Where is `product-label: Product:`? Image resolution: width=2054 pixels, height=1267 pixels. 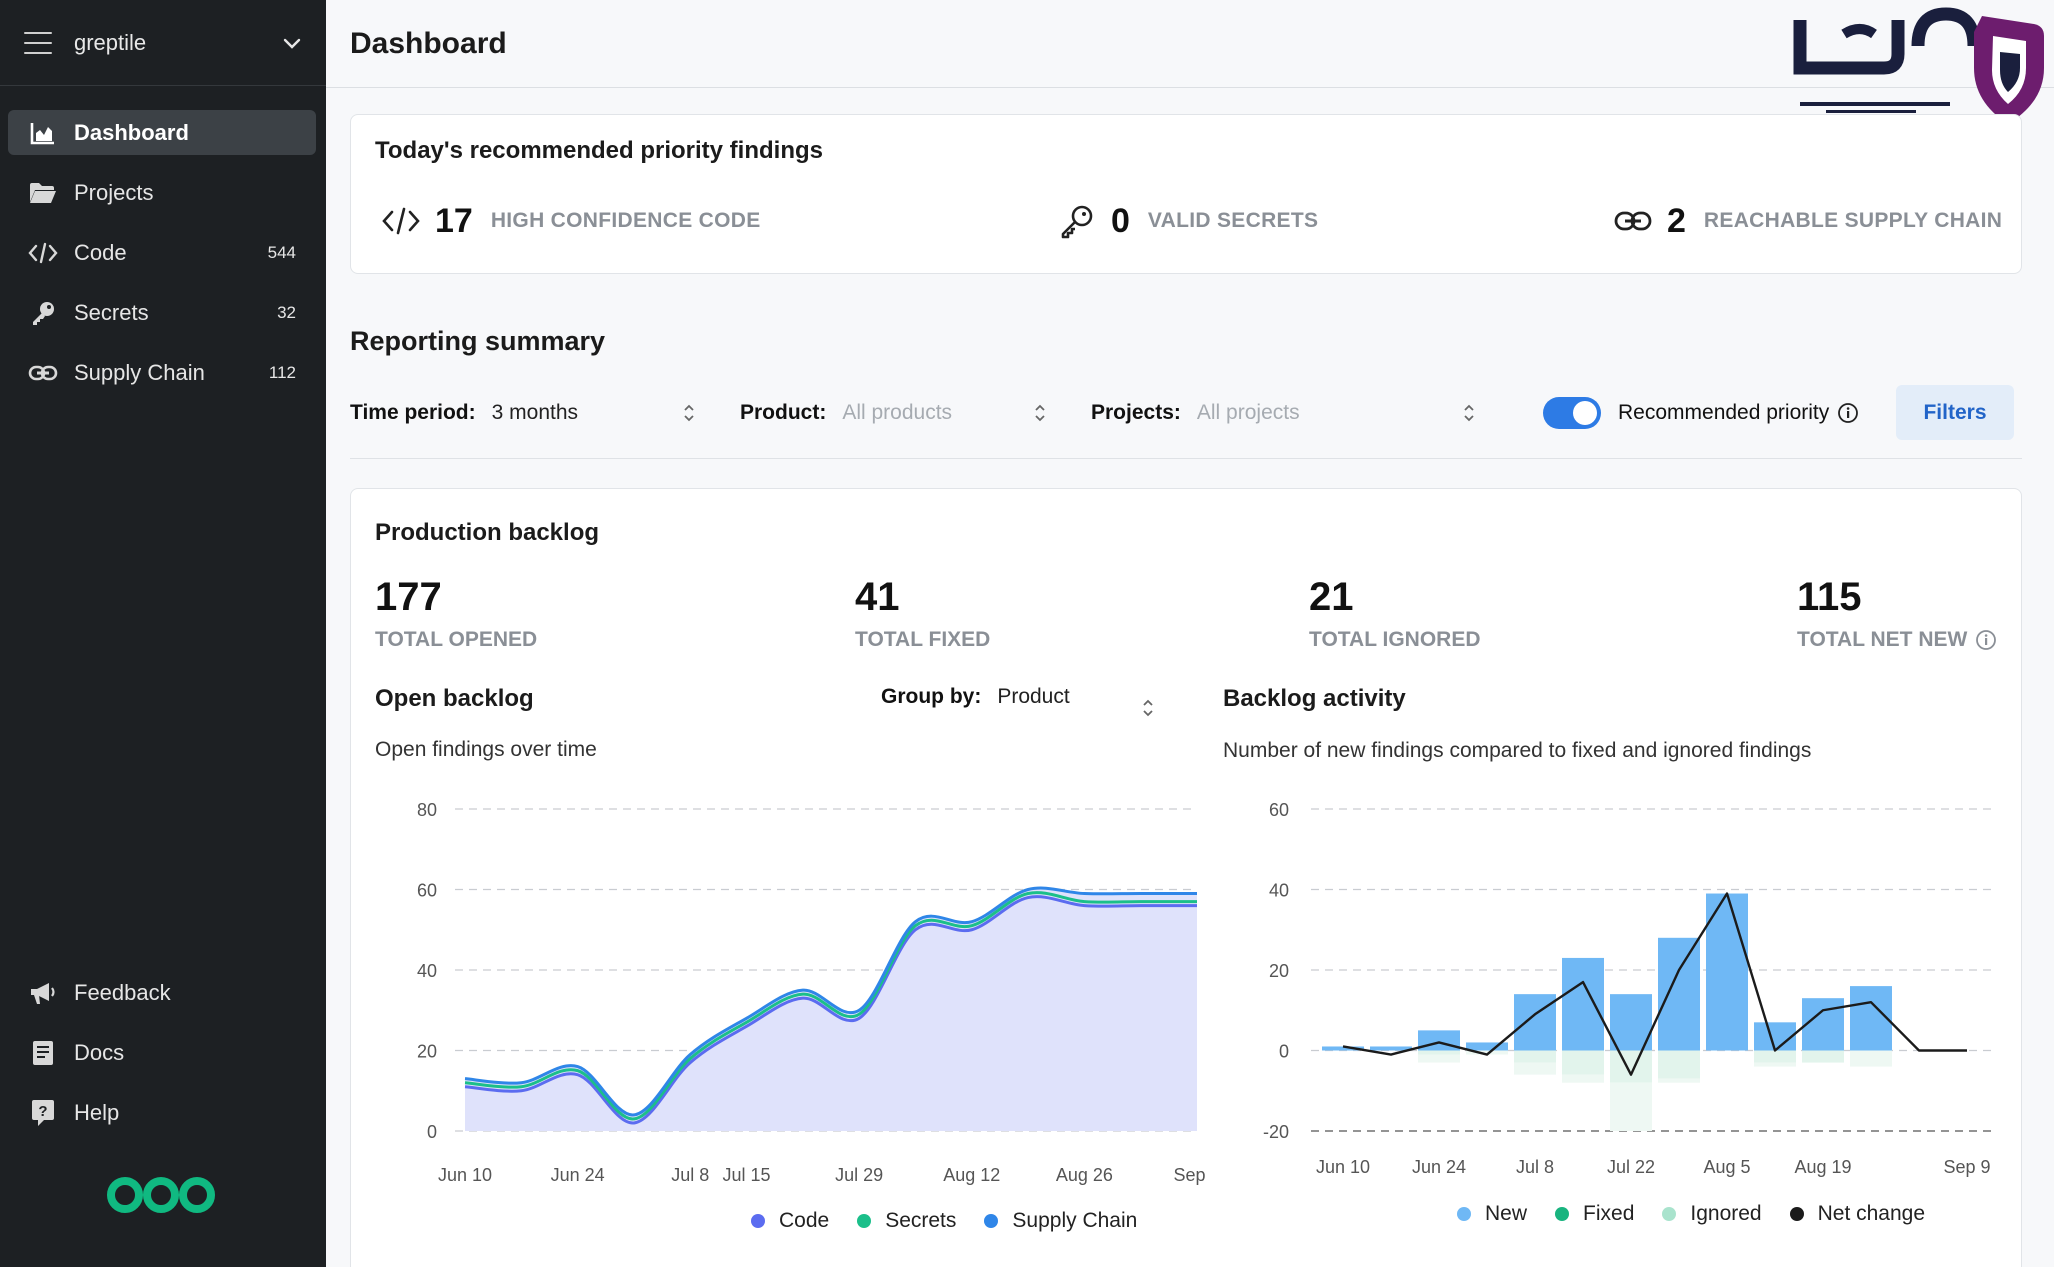
product-label: Product: is located at coordinates (783, 412).